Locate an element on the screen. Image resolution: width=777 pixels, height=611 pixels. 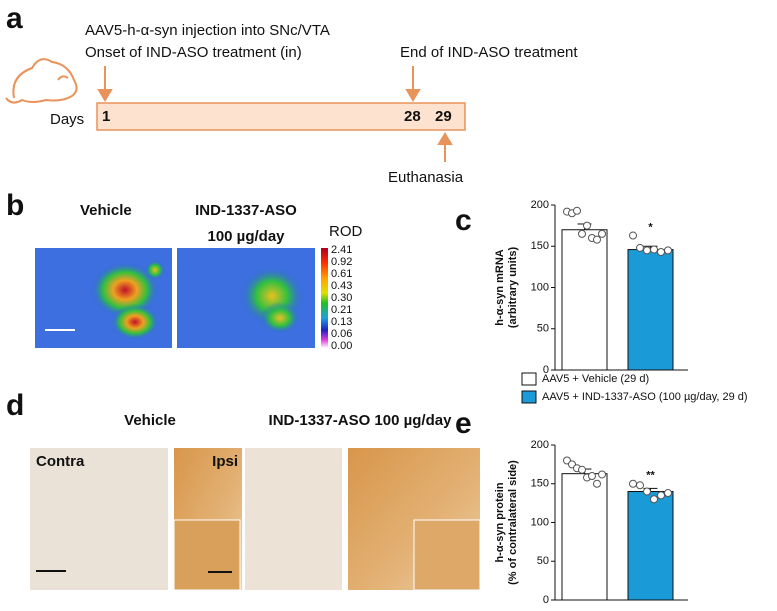
colorbar-label: 0.30 is located at coordinates (341, 298).